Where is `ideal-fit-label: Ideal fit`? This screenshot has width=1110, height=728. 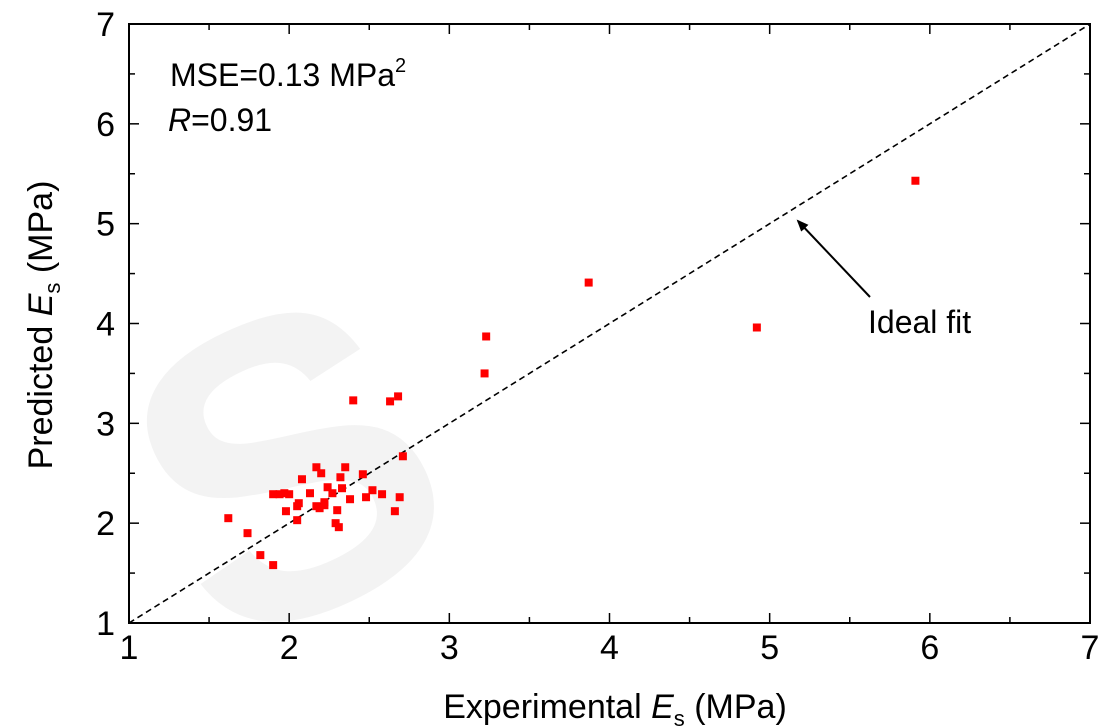
ideal-fit-label: Ideal fit is located at coordinates (919, 322).